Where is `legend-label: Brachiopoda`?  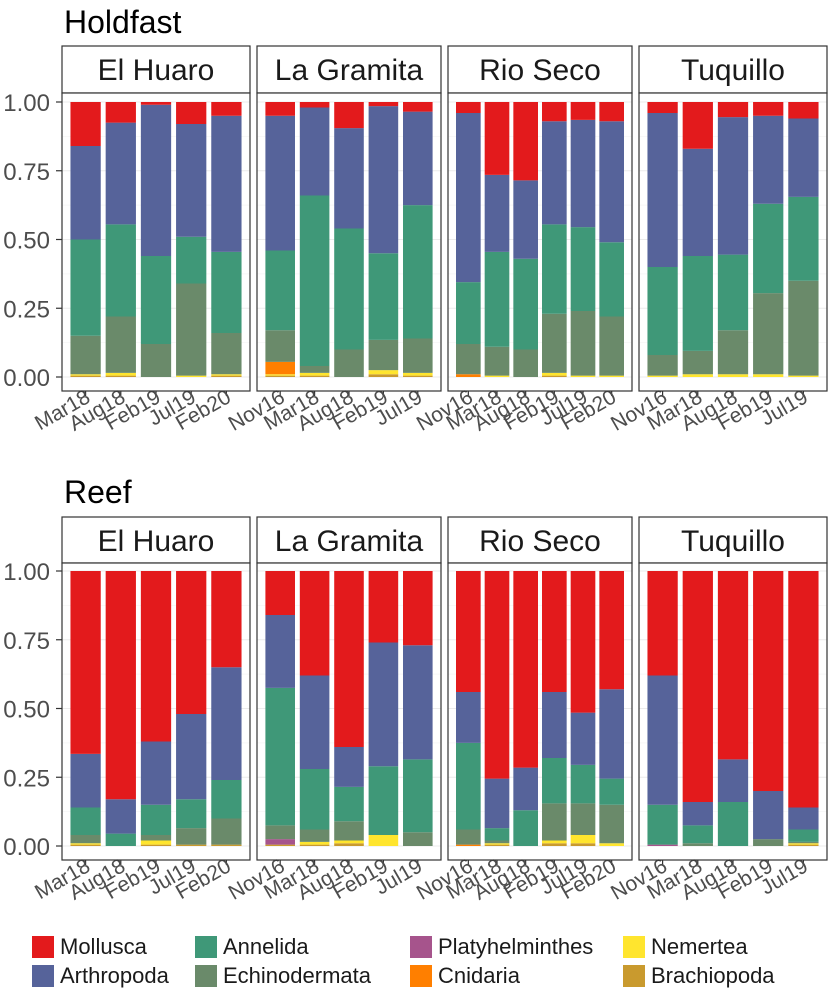 legend-label: Brachiopoda is located at coordinates (713, 975).